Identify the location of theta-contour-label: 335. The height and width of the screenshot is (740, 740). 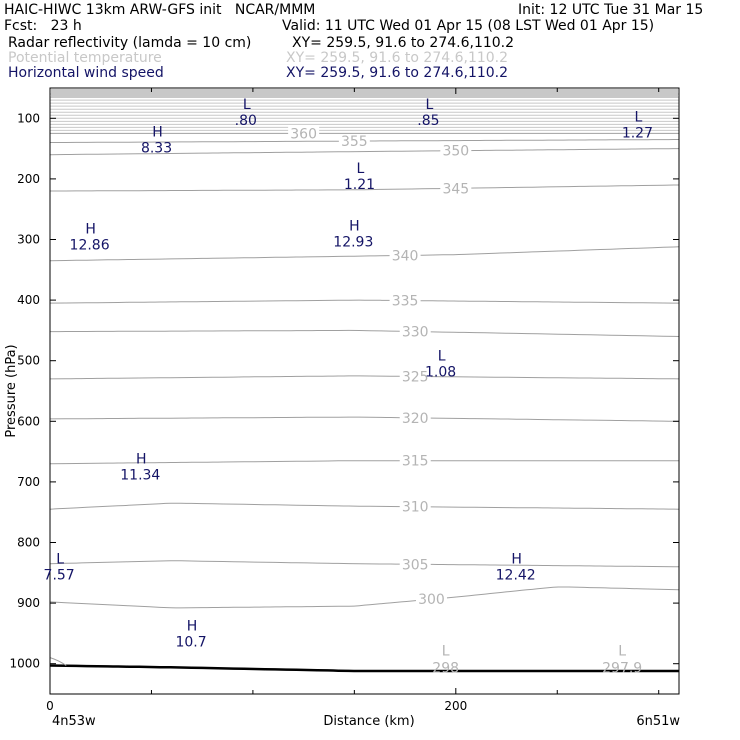
(405, 302).